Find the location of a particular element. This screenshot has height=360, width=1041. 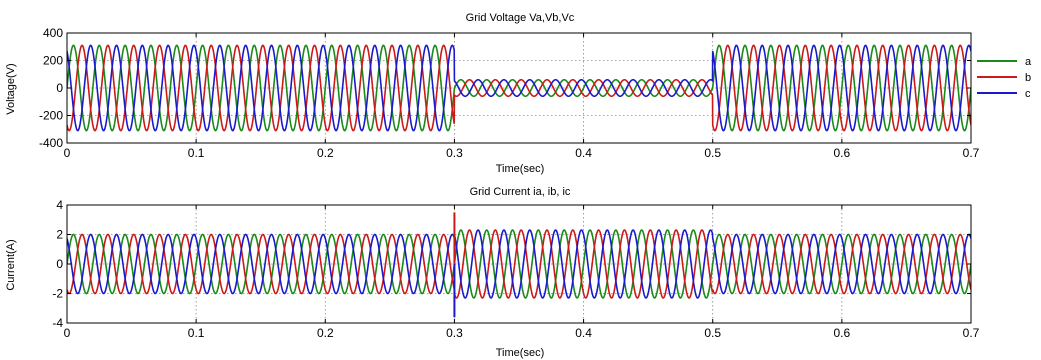

voltage-y-tick-label: 0 is located at coordinates (59, 88).